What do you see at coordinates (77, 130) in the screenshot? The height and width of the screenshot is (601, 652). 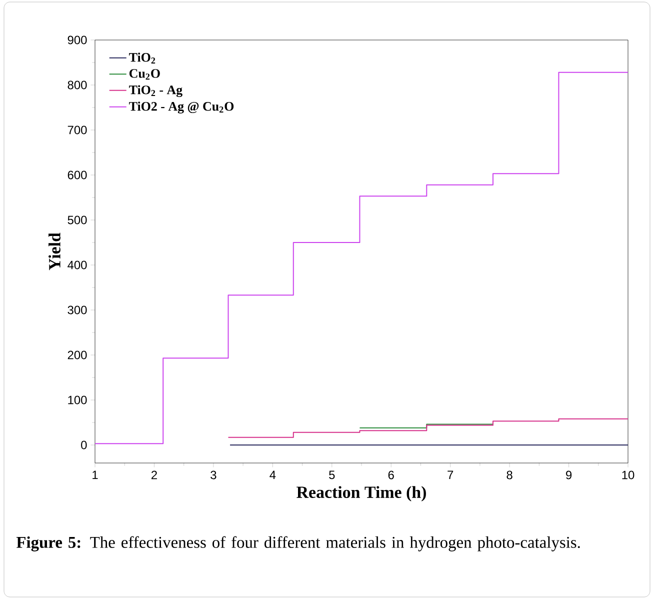 I see `y-tick-label: 700` at bounding box center [77, 130].